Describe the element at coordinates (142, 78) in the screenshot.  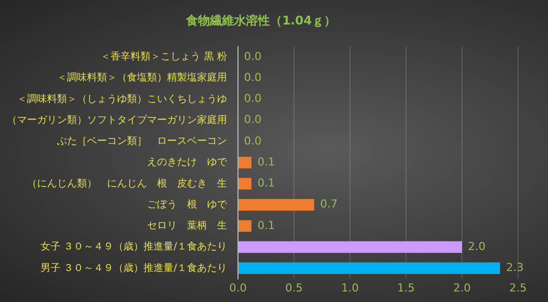
I see `y-tick-label: ＜調味料類＞（食塩類）精製塩家庭用` at that location.